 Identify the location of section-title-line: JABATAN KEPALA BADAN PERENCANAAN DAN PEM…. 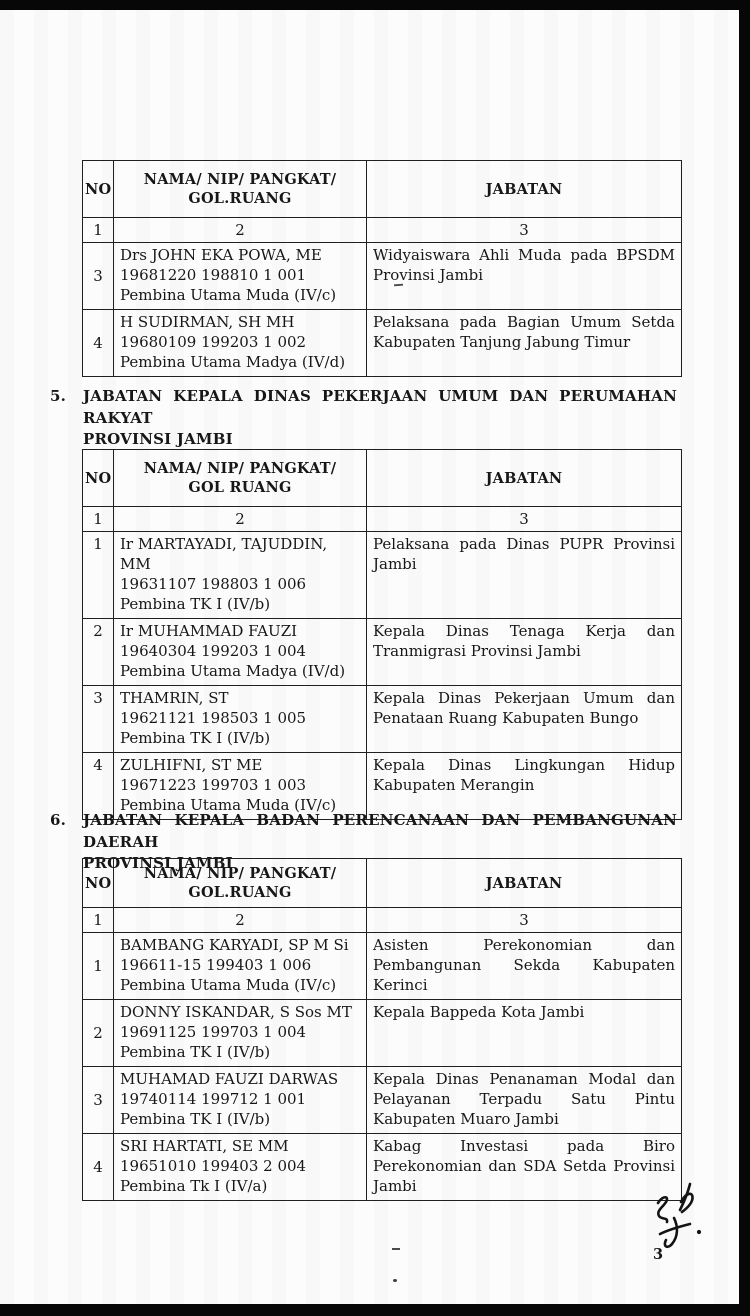
(380, 831).